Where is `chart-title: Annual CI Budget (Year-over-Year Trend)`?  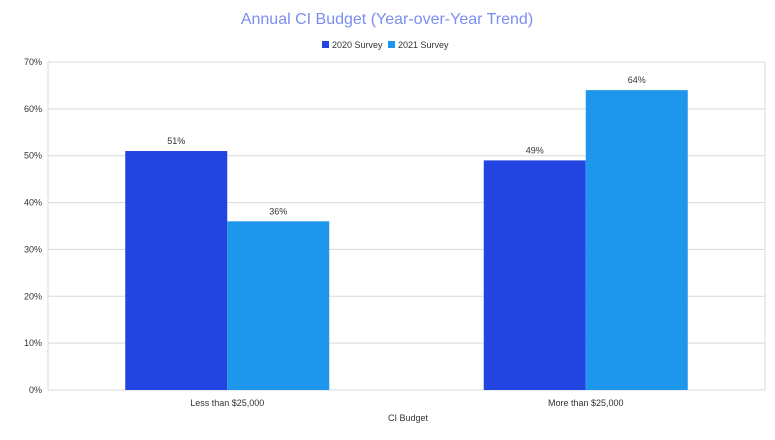 chart-title: Annual CI Budget (Year-over-Year Trend) is located at coordinates (387, 19).